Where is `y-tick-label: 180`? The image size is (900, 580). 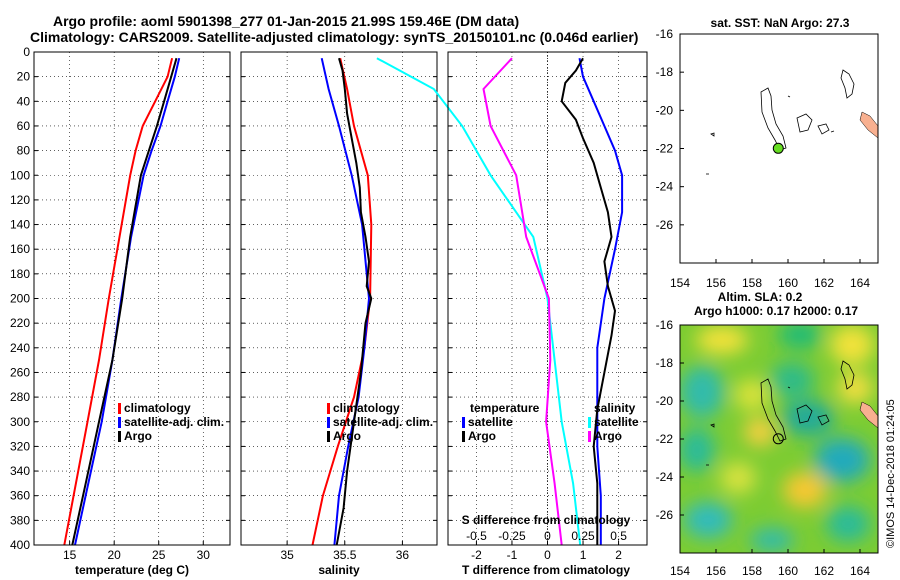
y-tick-label: 180 is located at coordinates (20, 274).